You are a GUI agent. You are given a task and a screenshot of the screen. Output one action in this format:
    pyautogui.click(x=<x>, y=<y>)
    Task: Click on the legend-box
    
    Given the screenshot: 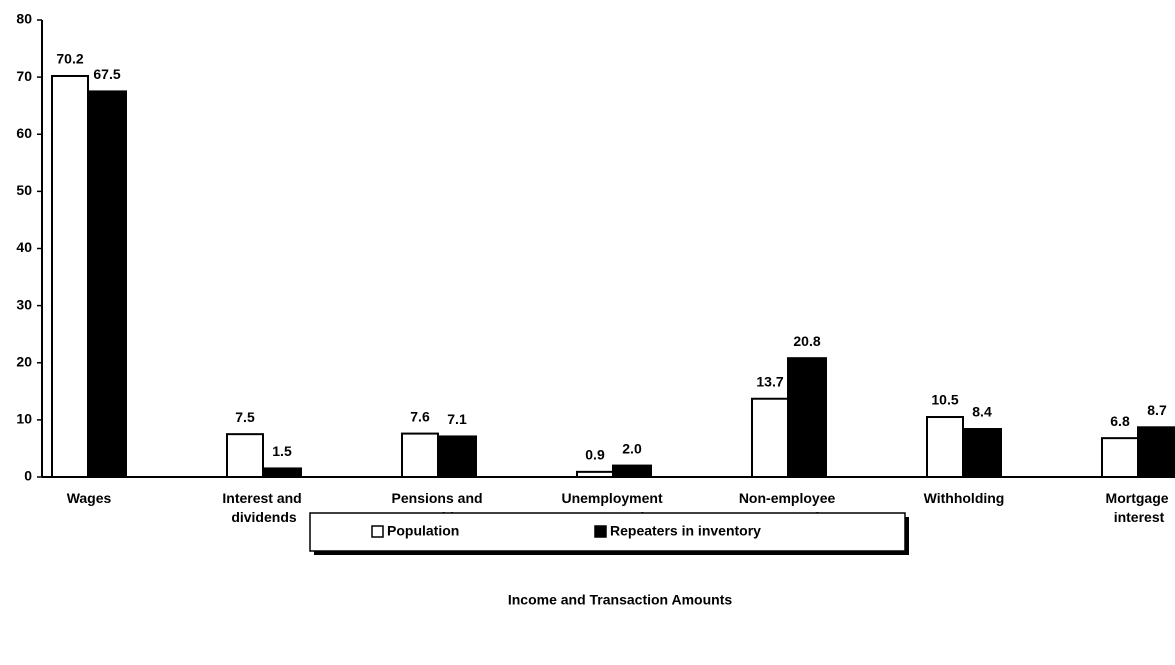 What is the action you would take?
    pyautogui.click(x=607, y=532)
    